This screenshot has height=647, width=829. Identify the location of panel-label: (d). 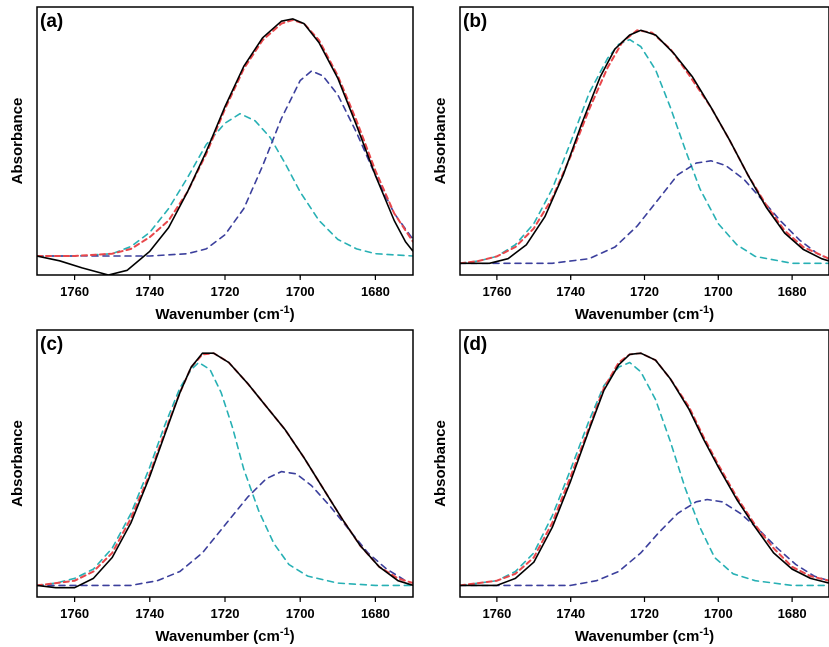
(475, 344).